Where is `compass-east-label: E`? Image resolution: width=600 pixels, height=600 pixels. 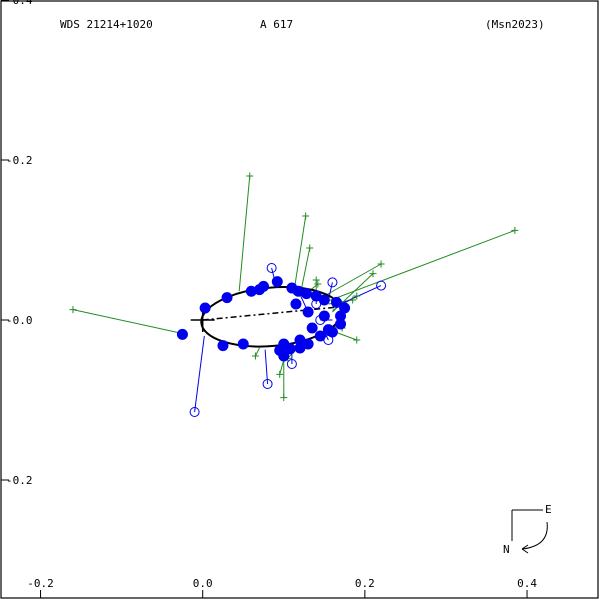 compass-east-label: E is located at coordinates (548, 509).